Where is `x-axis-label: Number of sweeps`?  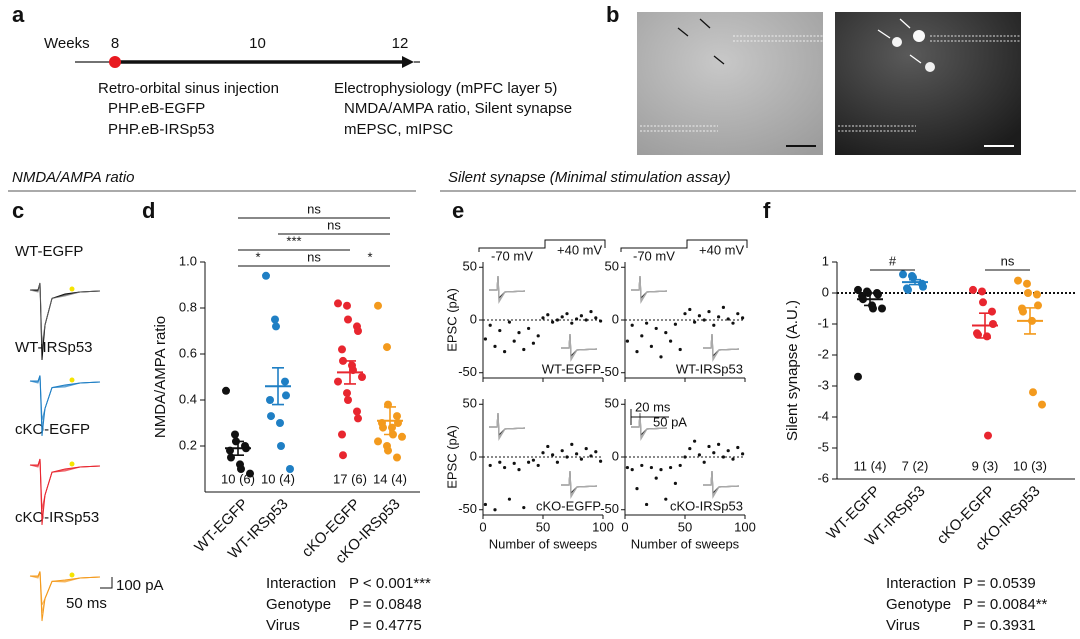
x-axis-label: Number of sweeps is located at coordinates (685, 543).